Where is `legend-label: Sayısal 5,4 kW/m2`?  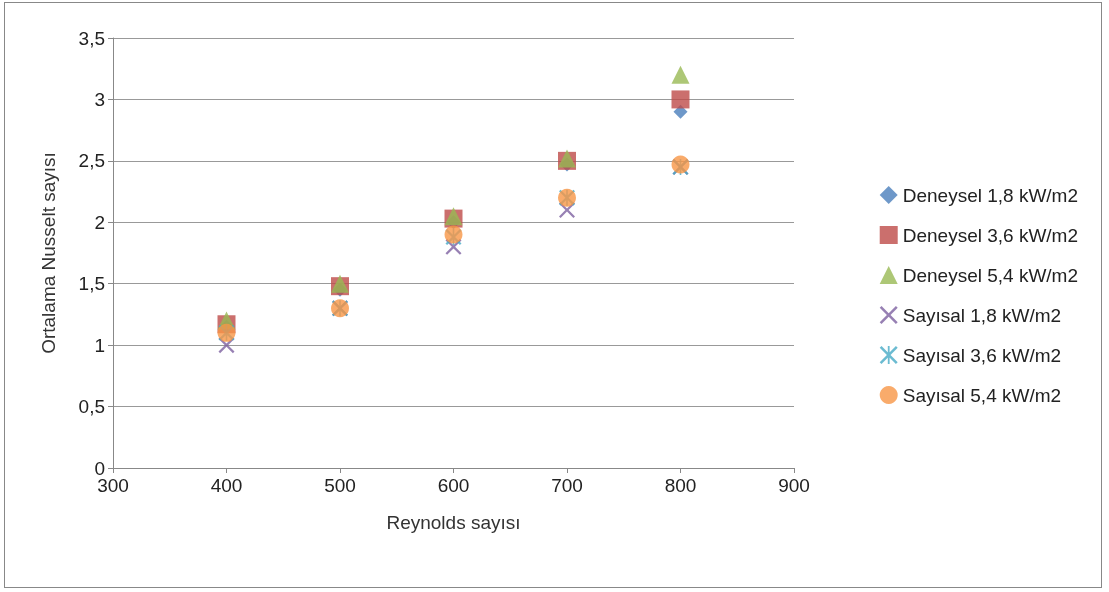
legend-label: Sayısal 5,4 kW/m2 is located at coordinates (982, 395).